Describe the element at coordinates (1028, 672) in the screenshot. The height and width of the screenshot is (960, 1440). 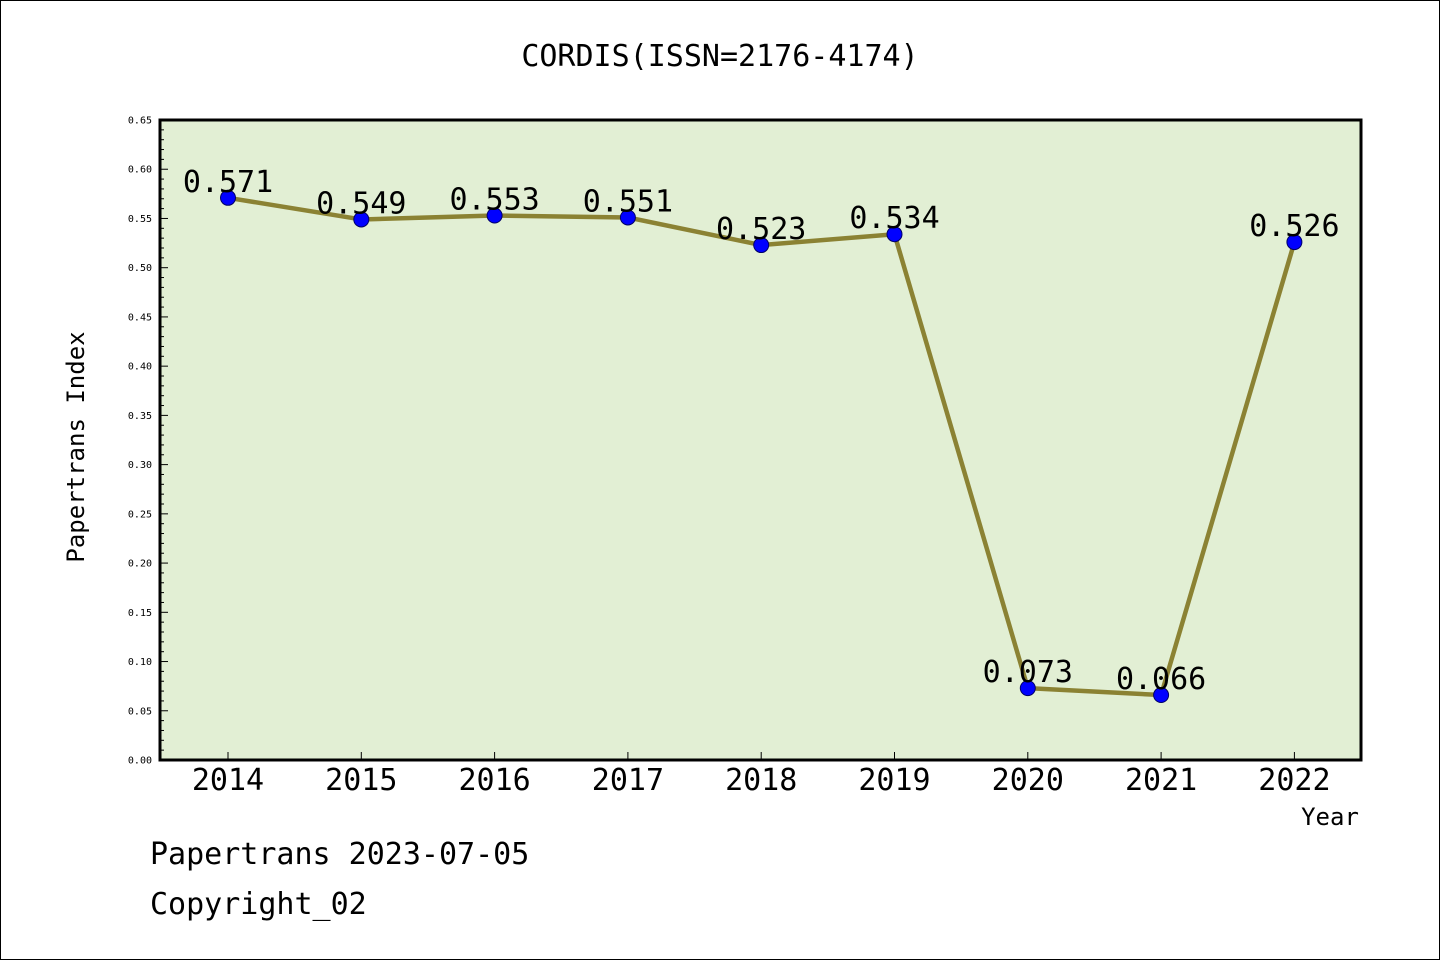
I see `data-label: 0.073` at that location.